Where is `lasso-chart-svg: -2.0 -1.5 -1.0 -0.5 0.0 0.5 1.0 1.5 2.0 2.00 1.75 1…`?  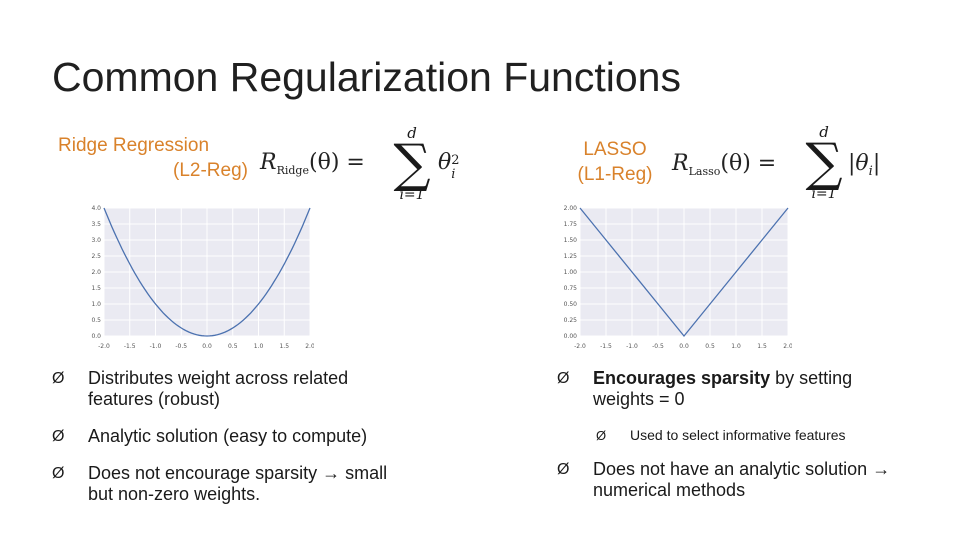
lasso-chart-svg: -2.0 -1.5 -1.0 -0.5 0.0 0.5 1.0 1.5 2.0 2.00 1.75 1… is located at coordinates (678, 277).